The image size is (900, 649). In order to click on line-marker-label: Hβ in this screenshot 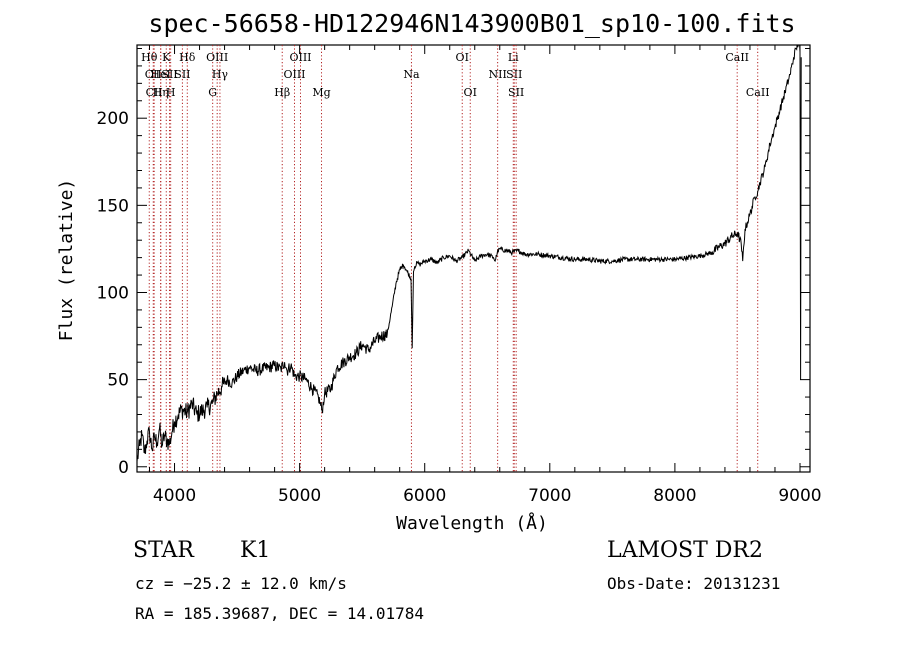, I will do `click(282, 92)`.